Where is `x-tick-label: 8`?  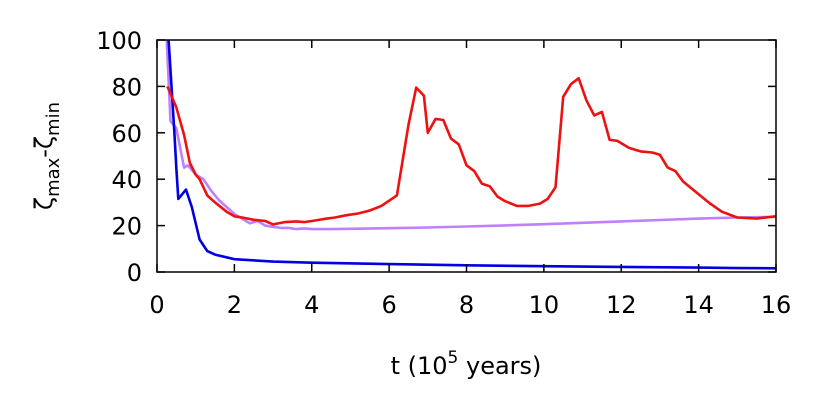 x-tick-label: 8 is located at coordinates (466, 305).